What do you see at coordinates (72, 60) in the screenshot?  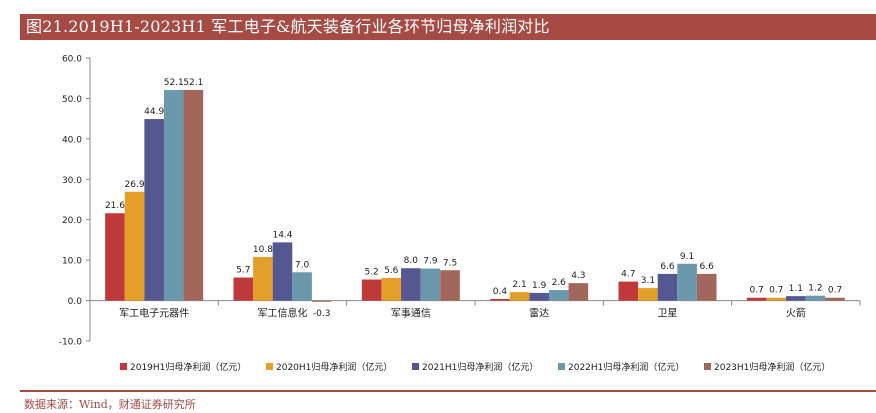 I see `y-tick-label: 60.0` at bounding box center [72, 60].